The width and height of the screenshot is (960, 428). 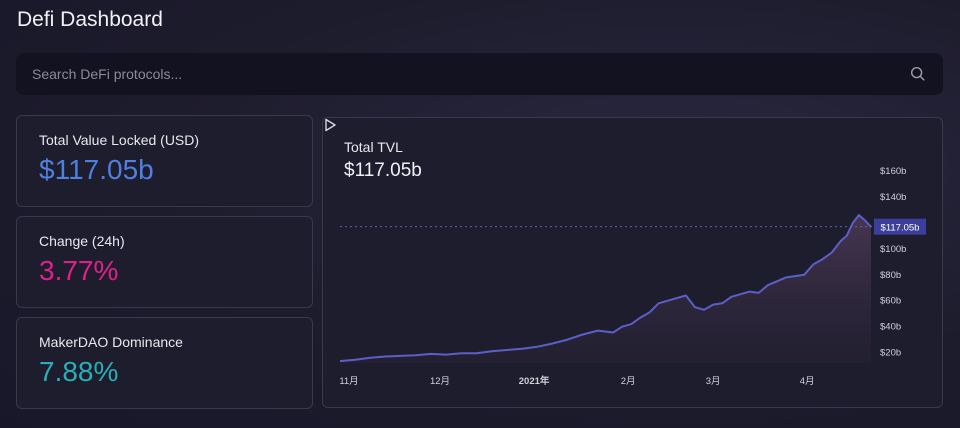 What do you see at coordinates (440, 381) in the screenshot?
I see `x-tick-label: 12月` at bounding box center [440, 381].